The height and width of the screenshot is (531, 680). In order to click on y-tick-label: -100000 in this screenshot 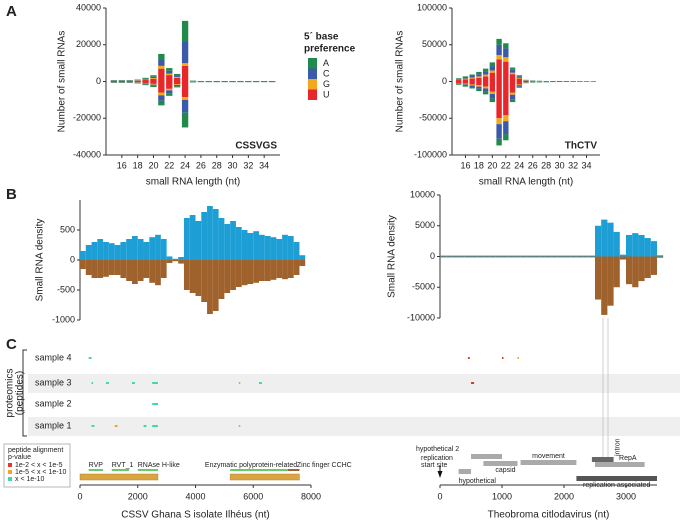, I will do `click(430, 154)`.